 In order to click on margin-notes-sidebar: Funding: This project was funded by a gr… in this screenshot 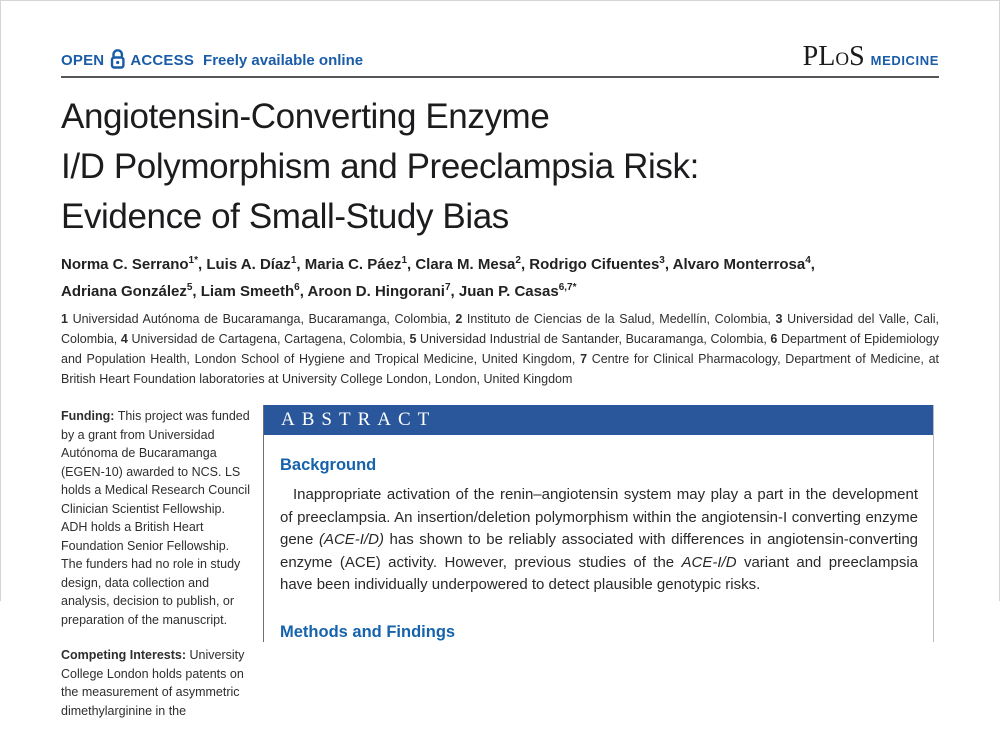, I will do `click(156, 571)`.